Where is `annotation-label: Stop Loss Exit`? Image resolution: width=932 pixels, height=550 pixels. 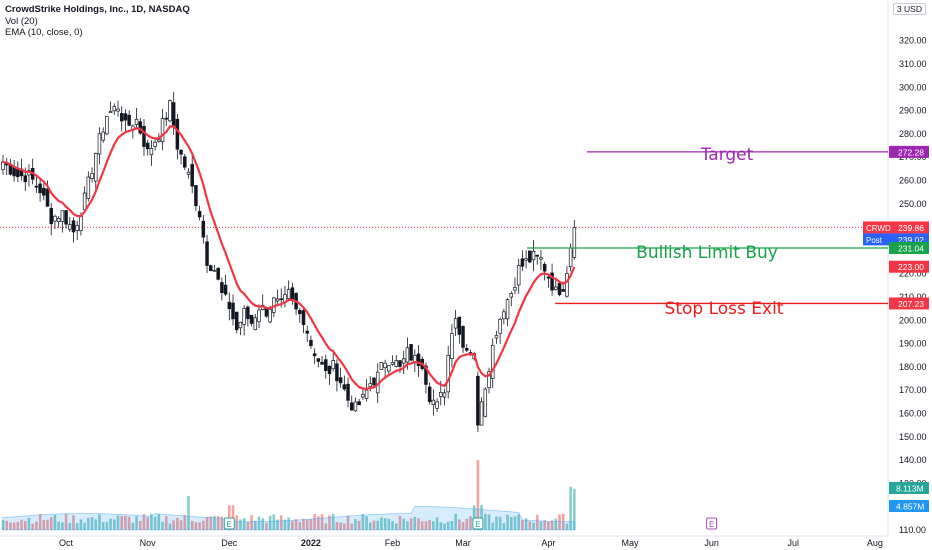
annotation-label: Stop Loss Exit is located at coordinates (724, 309).